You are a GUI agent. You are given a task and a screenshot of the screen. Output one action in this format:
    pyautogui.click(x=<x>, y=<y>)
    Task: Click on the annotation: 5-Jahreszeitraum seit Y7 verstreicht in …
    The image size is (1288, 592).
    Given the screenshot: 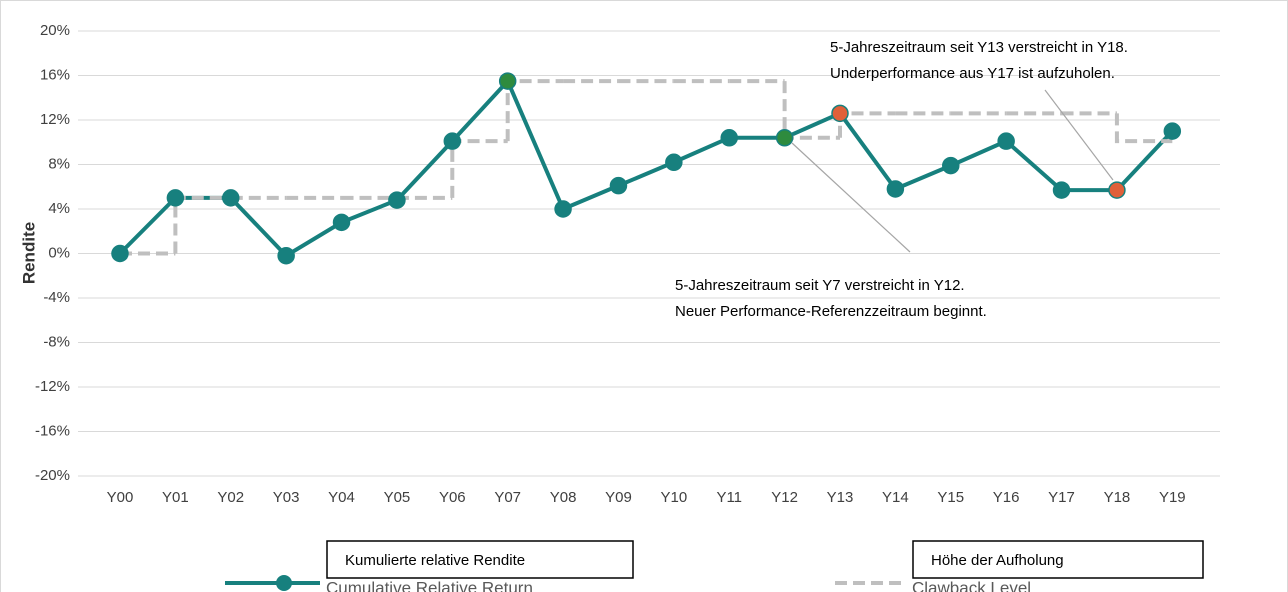 What is the action you would take?
    pyautogui.click(x=820, y=285)
    